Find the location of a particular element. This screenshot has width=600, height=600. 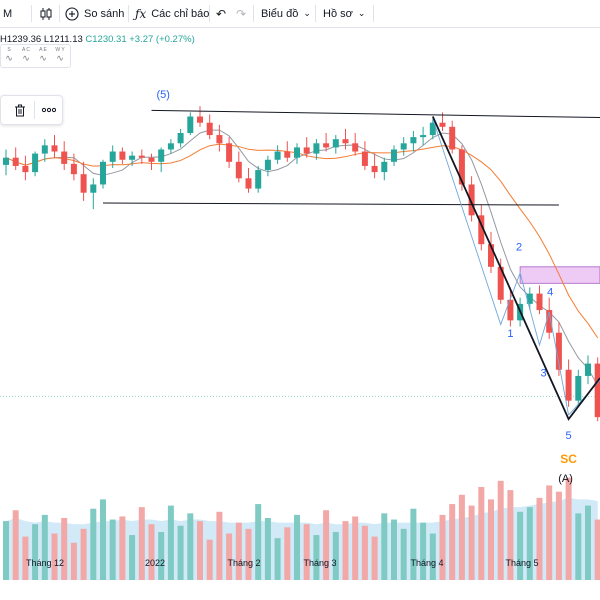

channel-bottom-line is located at coordinates (330, 204).